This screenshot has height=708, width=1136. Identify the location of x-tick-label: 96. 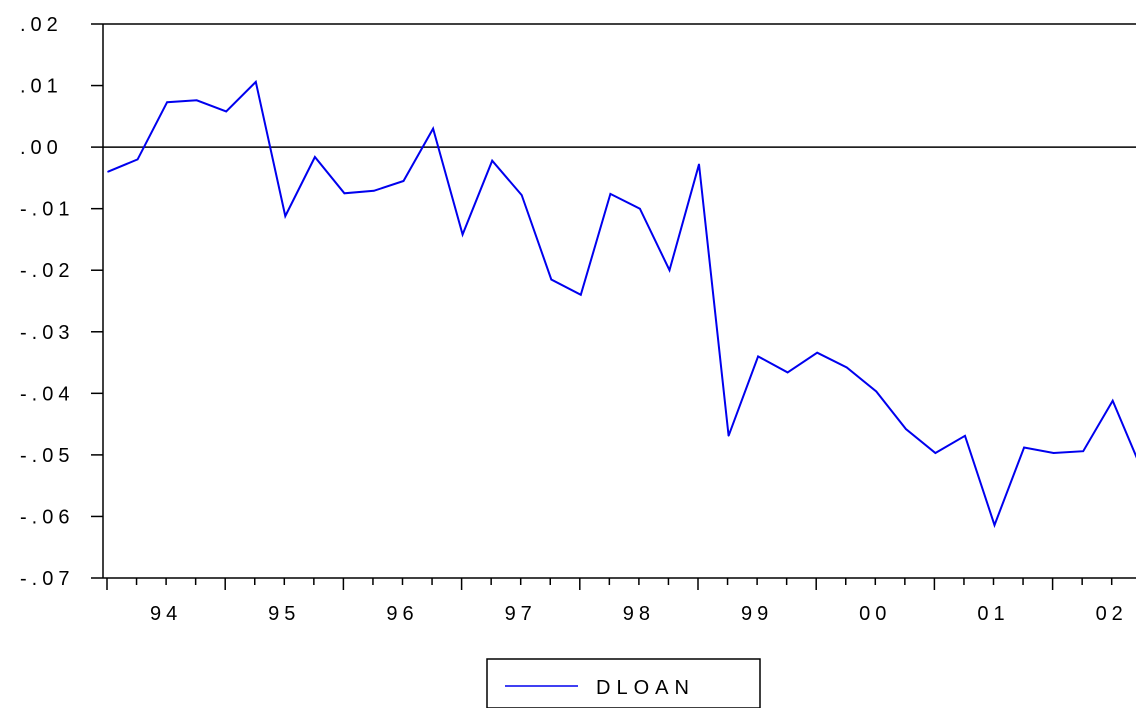
(402, 614).